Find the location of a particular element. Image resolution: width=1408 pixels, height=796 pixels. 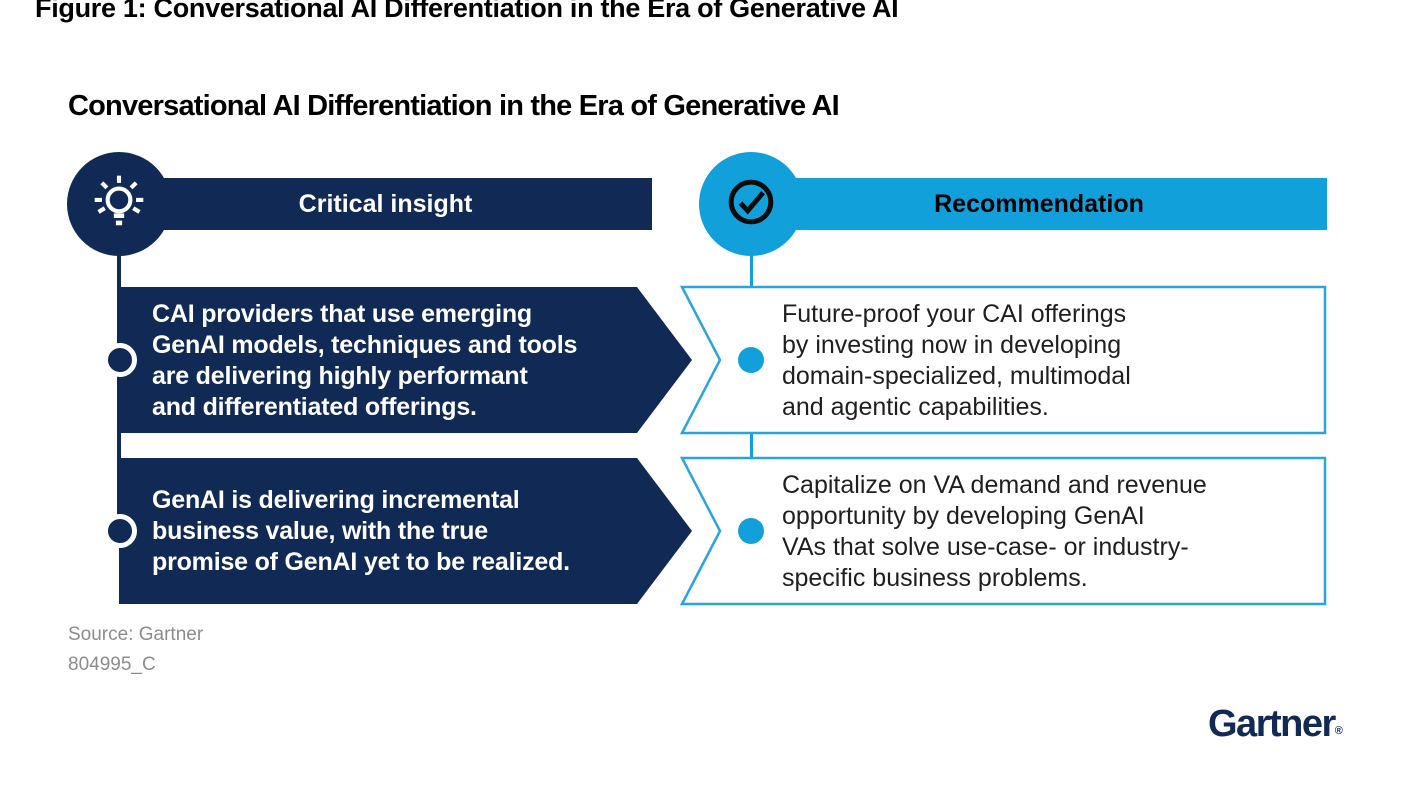

registered-mark: ® is located at coordinates (1338, 731).